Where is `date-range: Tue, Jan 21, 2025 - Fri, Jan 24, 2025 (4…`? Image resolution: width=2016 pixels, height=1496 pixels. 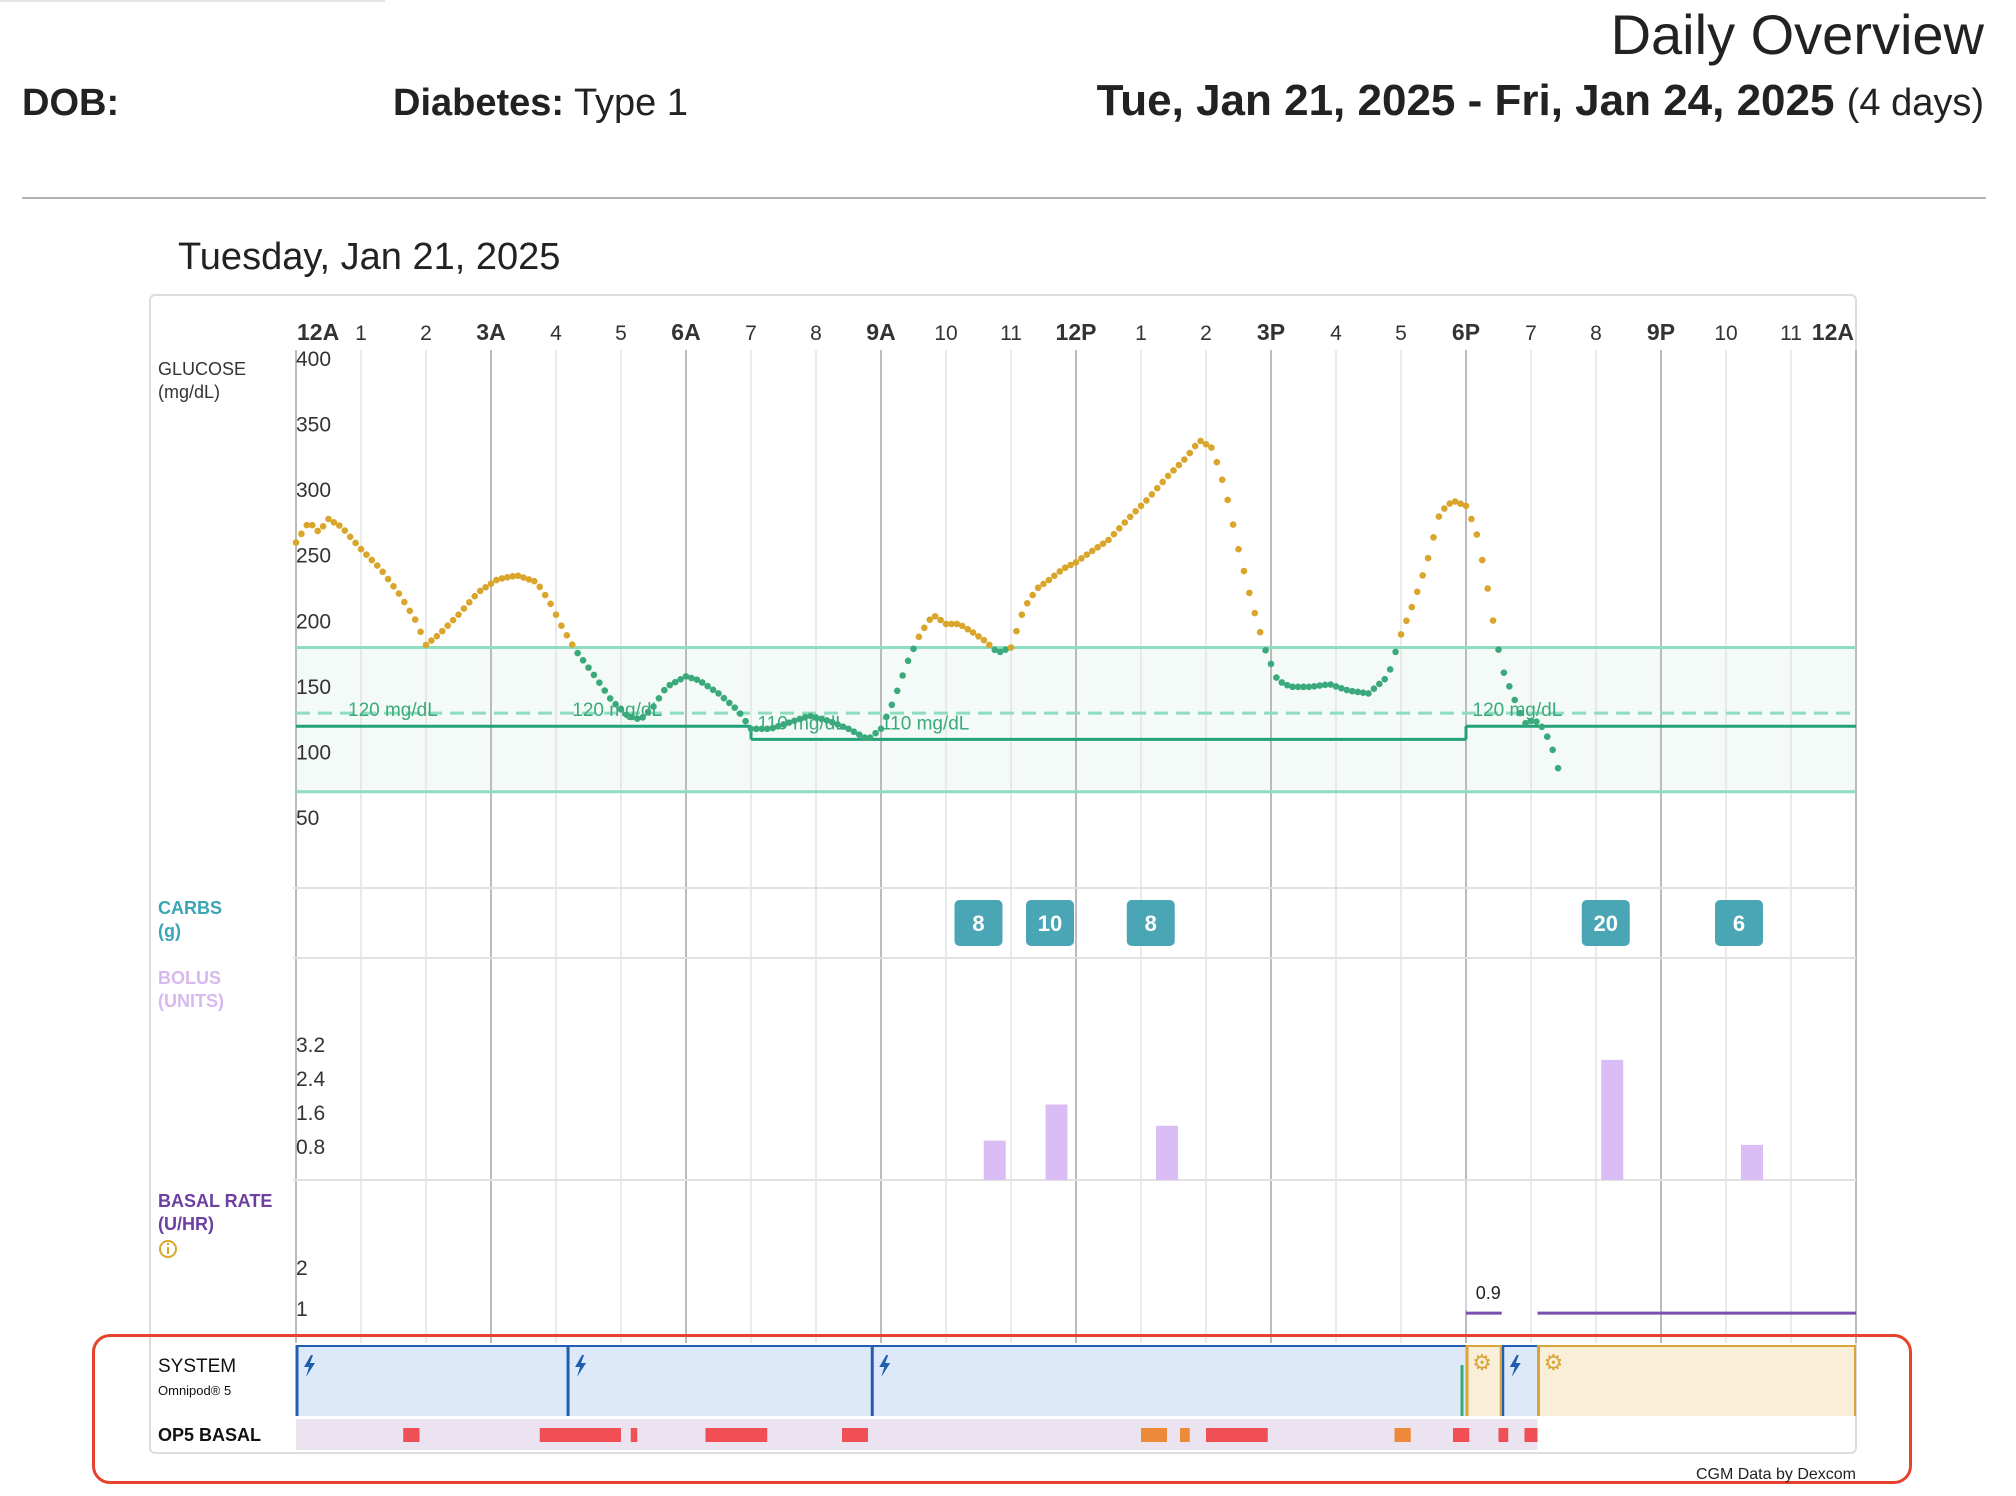 date-range: Tue, Jan 21, 2025 - Fri, Jan 24, 2025 (4… is located at coordinates (1540, 101).